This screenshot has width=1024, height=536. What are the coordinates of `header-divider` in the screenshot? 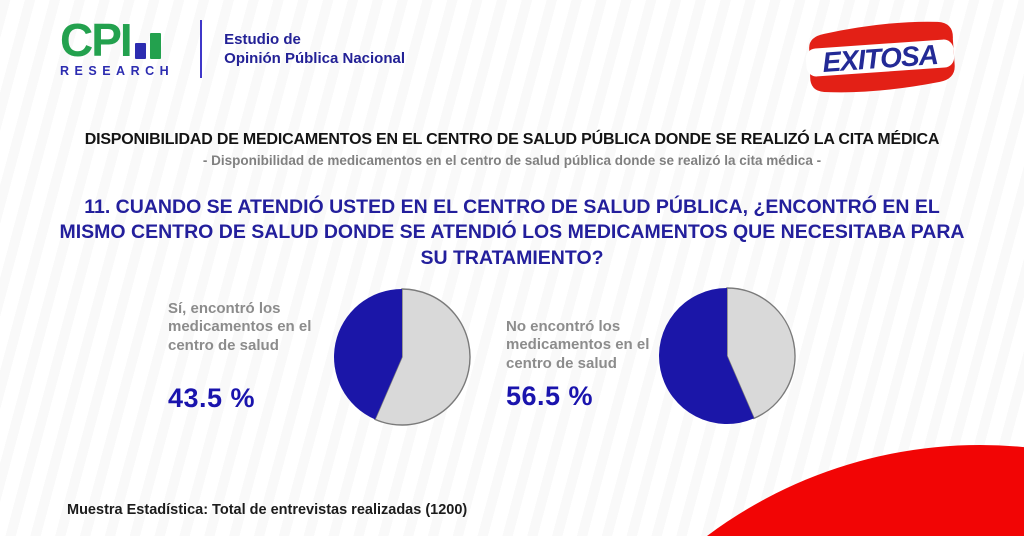 It's located at (201, 49).